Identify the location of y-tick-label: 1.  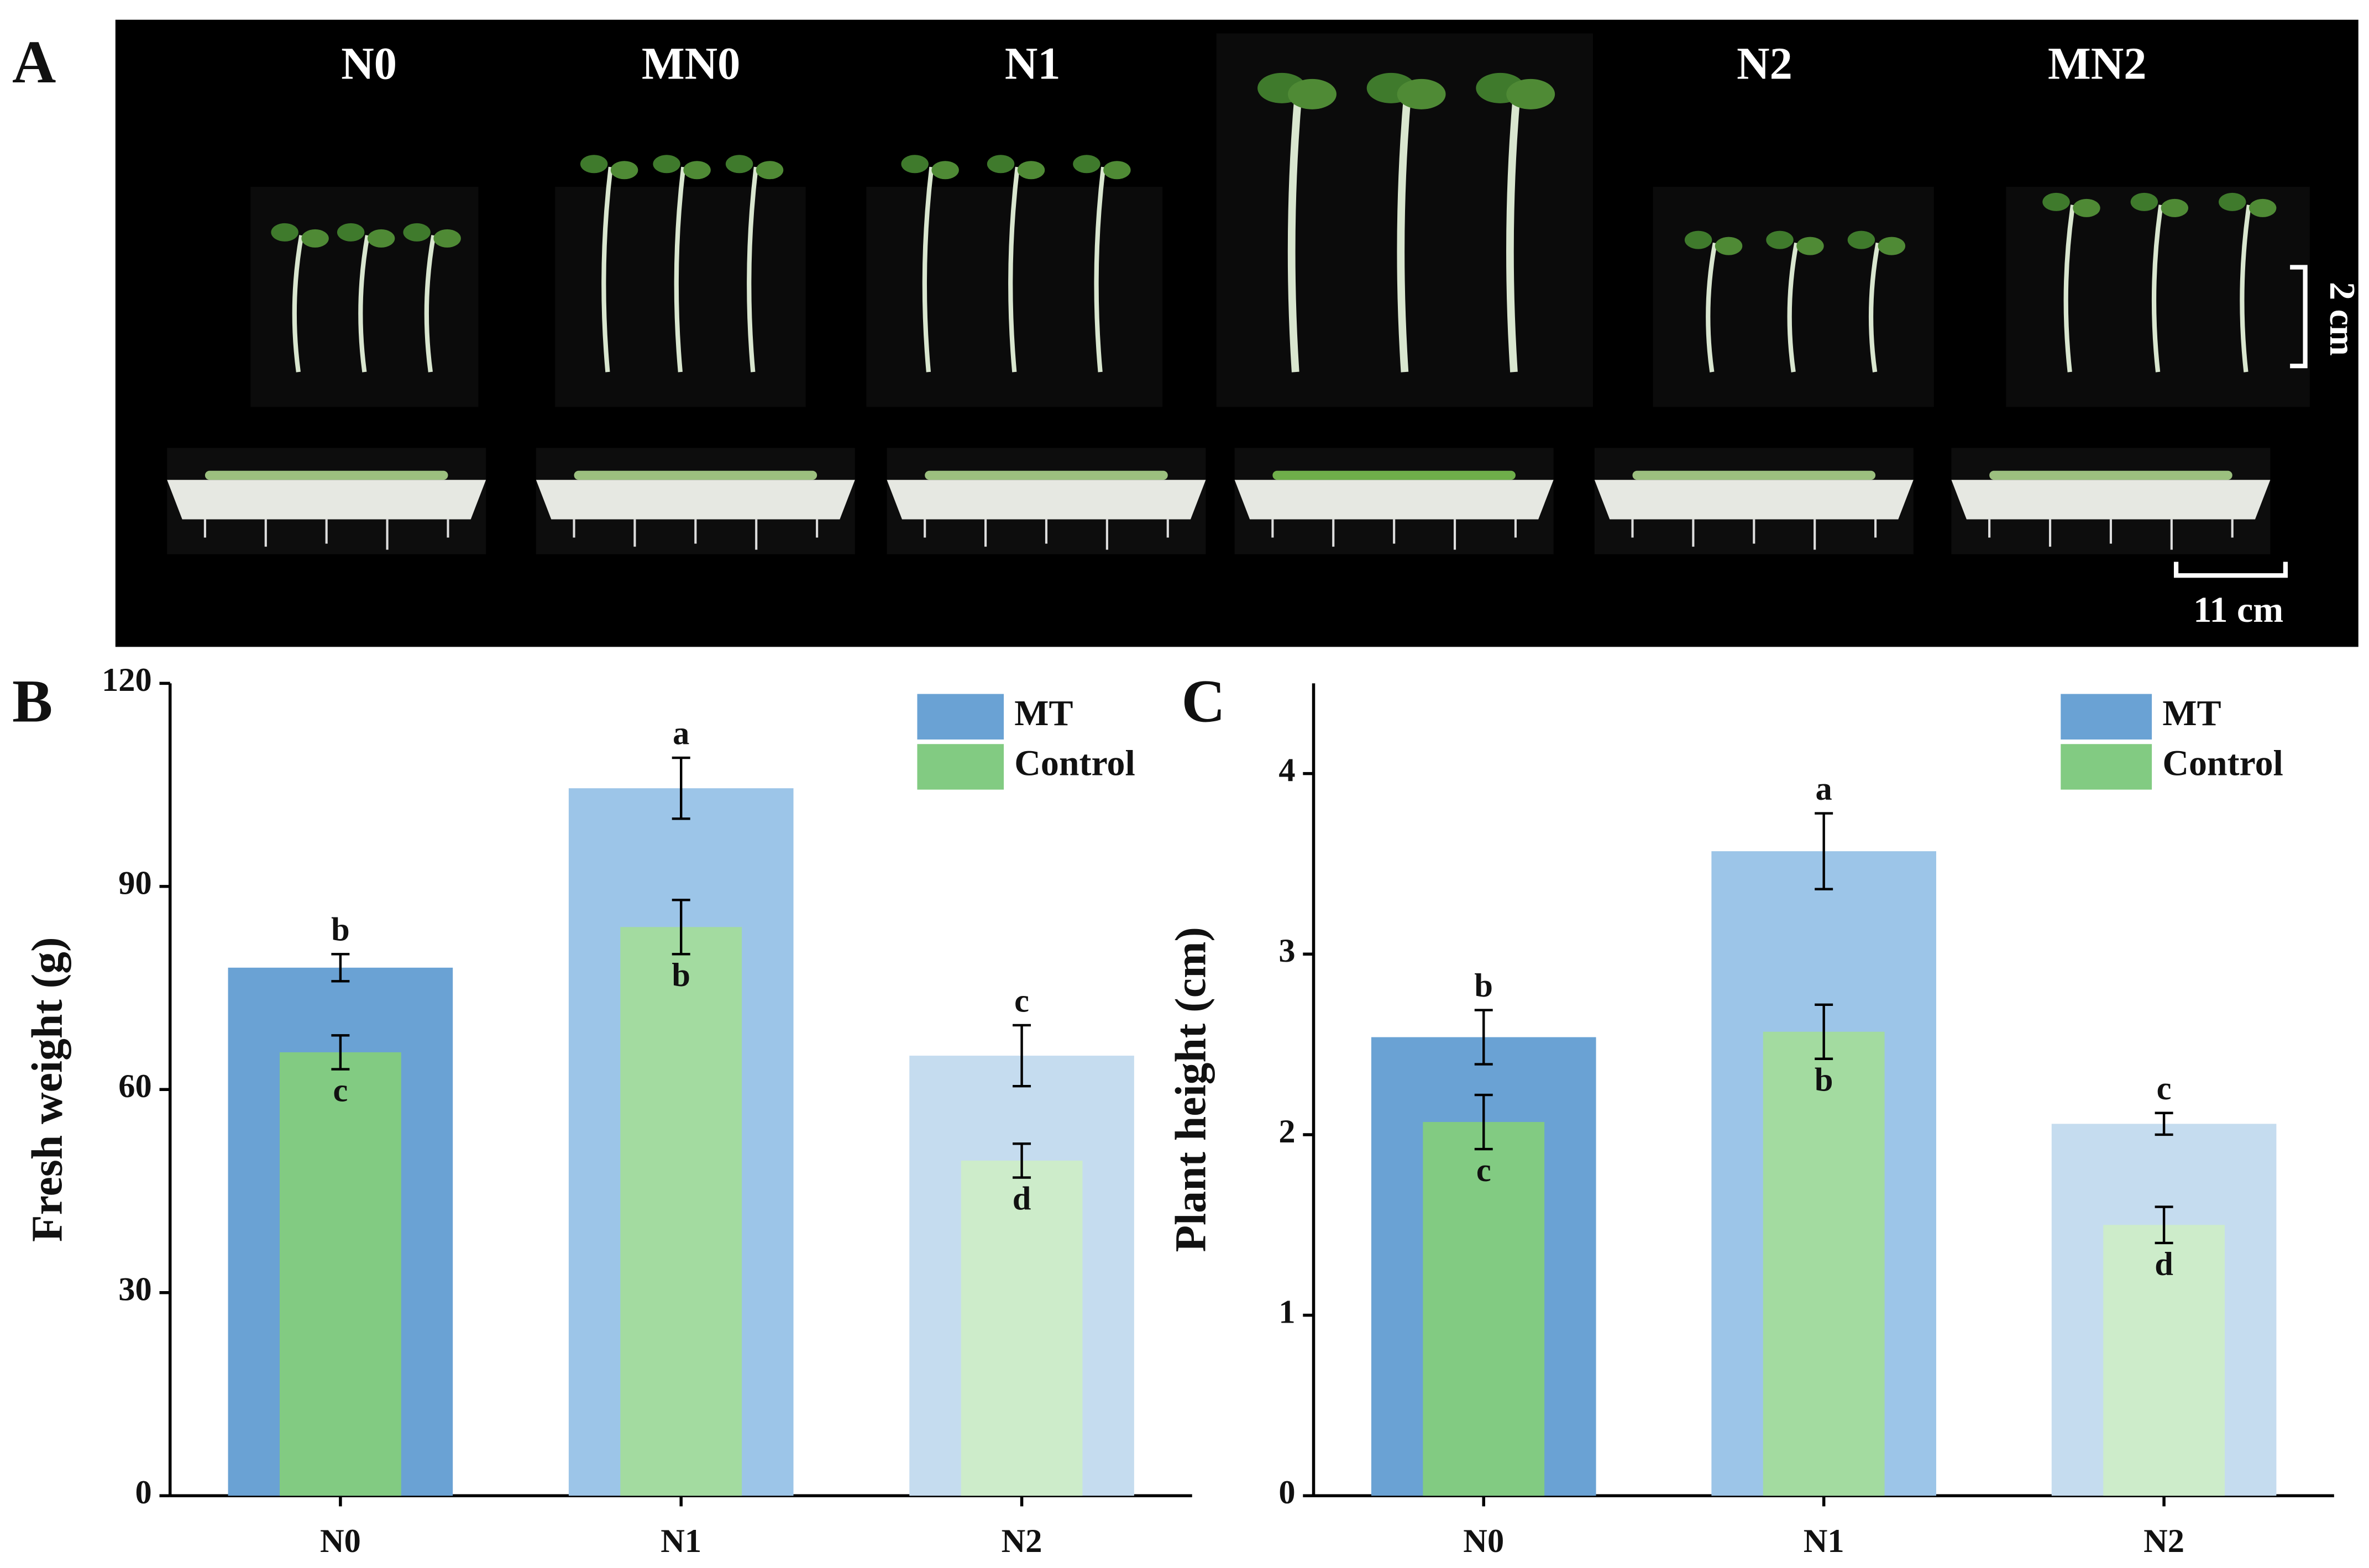
(1286, 1311).